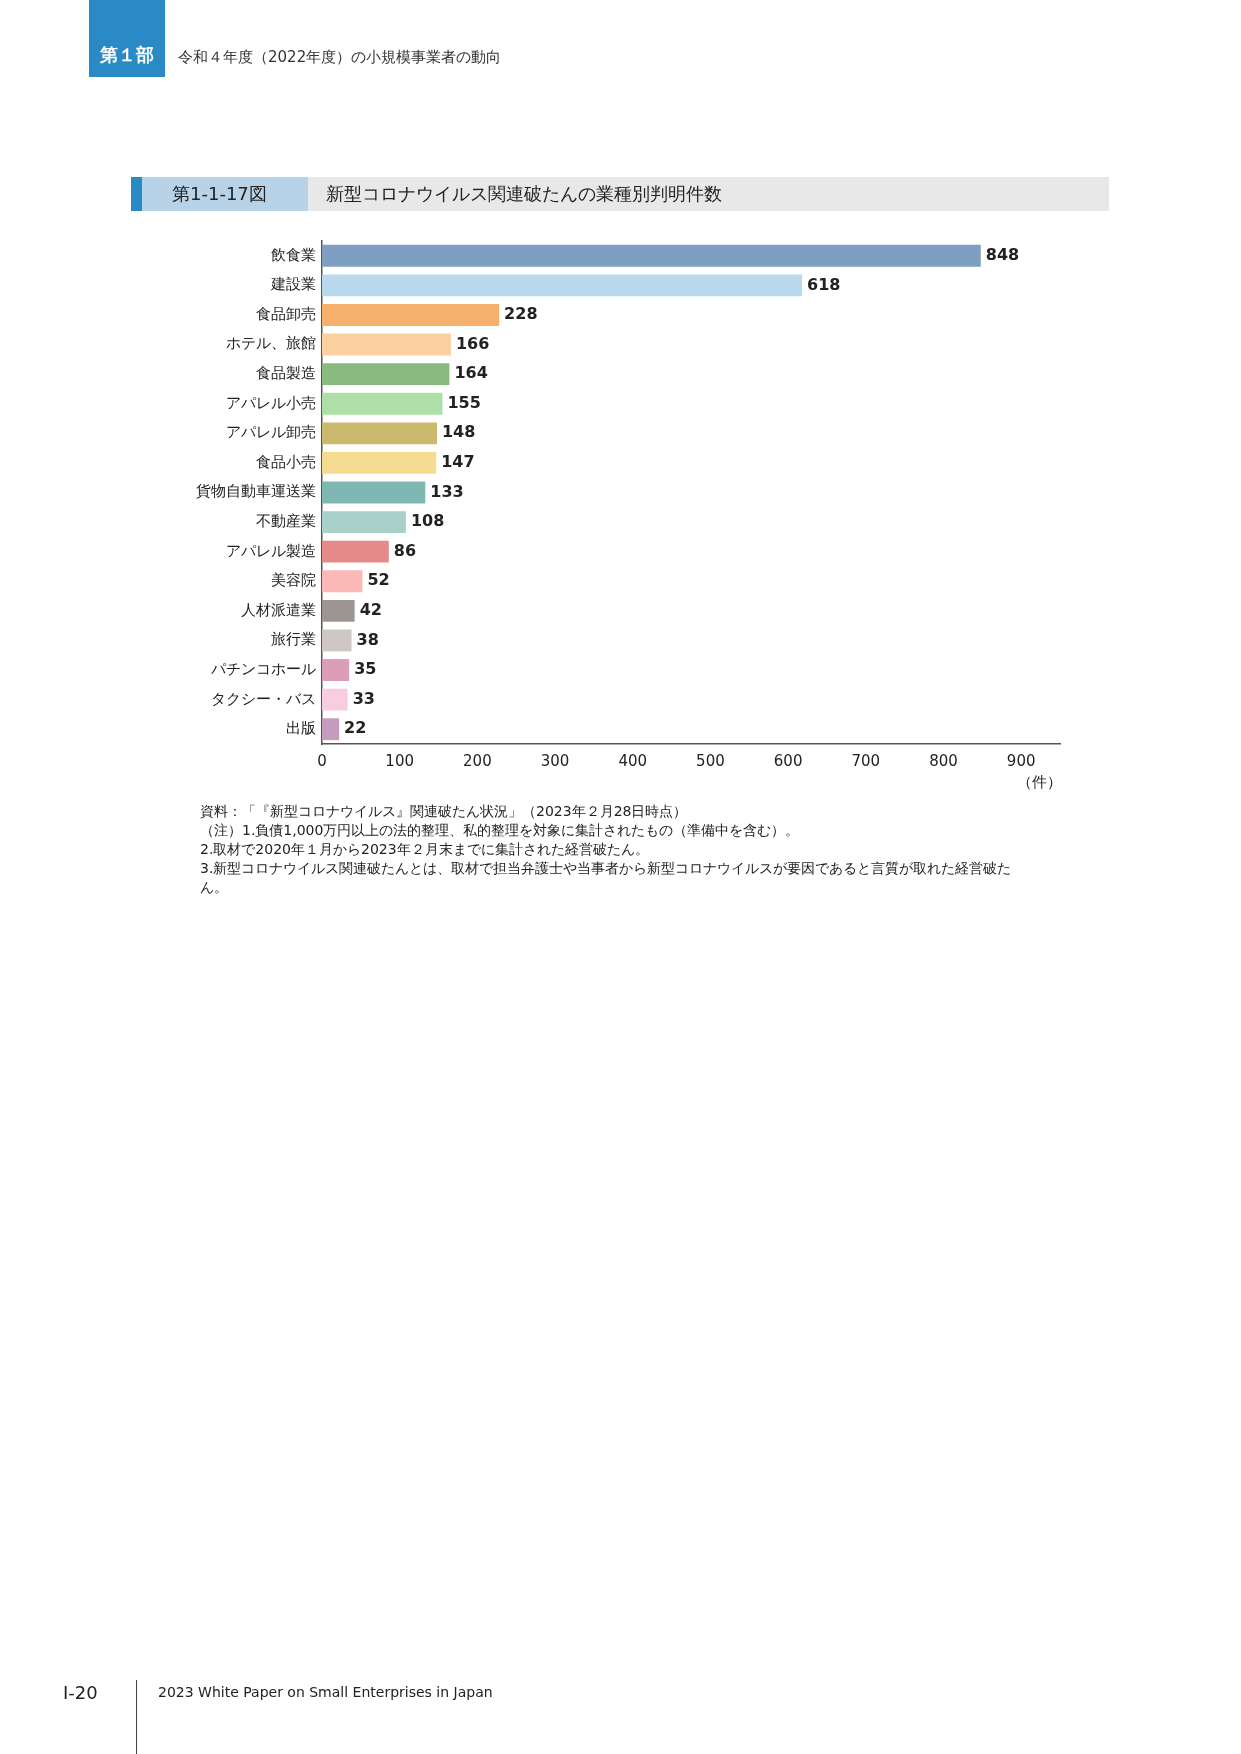 Image resolution: width=1241 pixels, height=1754 pixels. I want to click on y-tick-label: 食品卸売, so click(286, 313).